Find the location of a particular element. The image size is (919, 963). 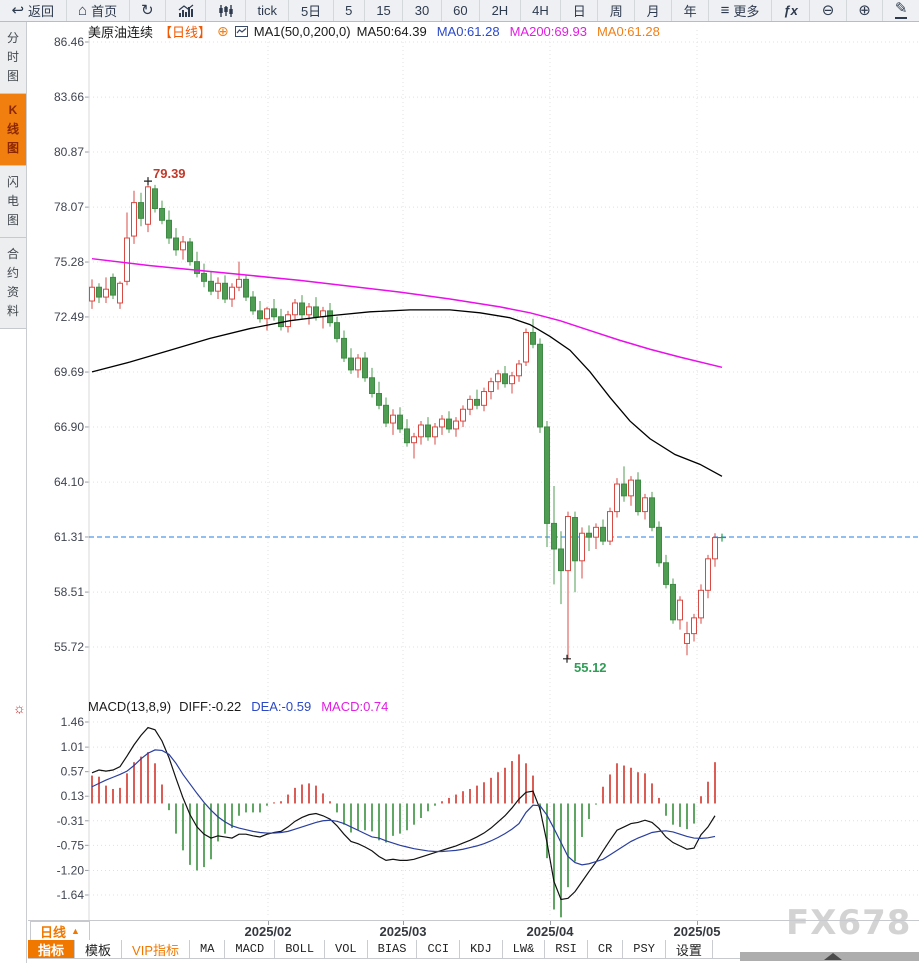

sidebar-tab-char: K is located at coordinates (13, 110).